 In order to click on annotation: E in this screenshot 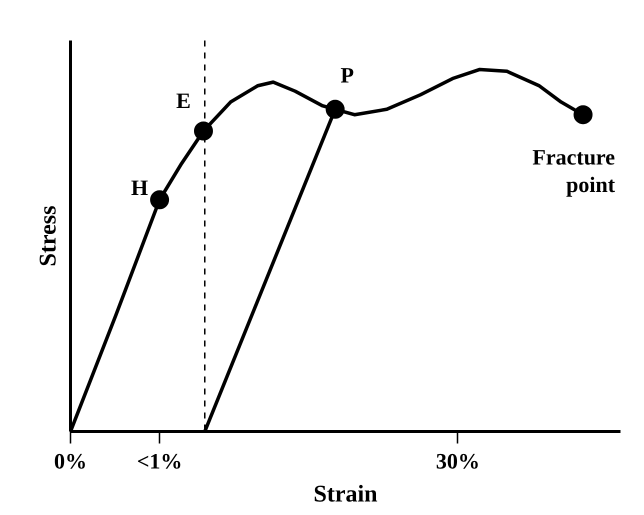, I will do `click(183, 101)`.